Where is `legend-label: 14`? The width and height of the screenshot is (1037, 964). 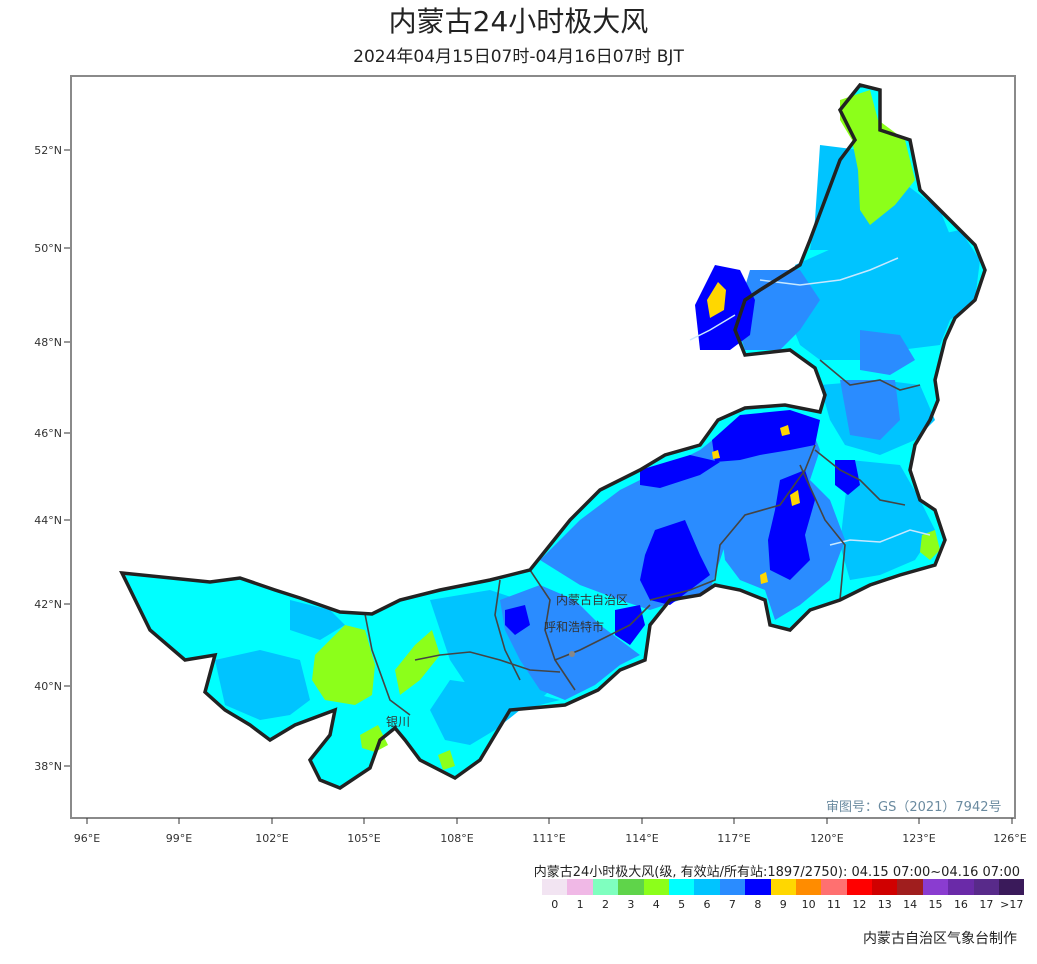 legend-label: 14 is located at coordinates (910, 904).